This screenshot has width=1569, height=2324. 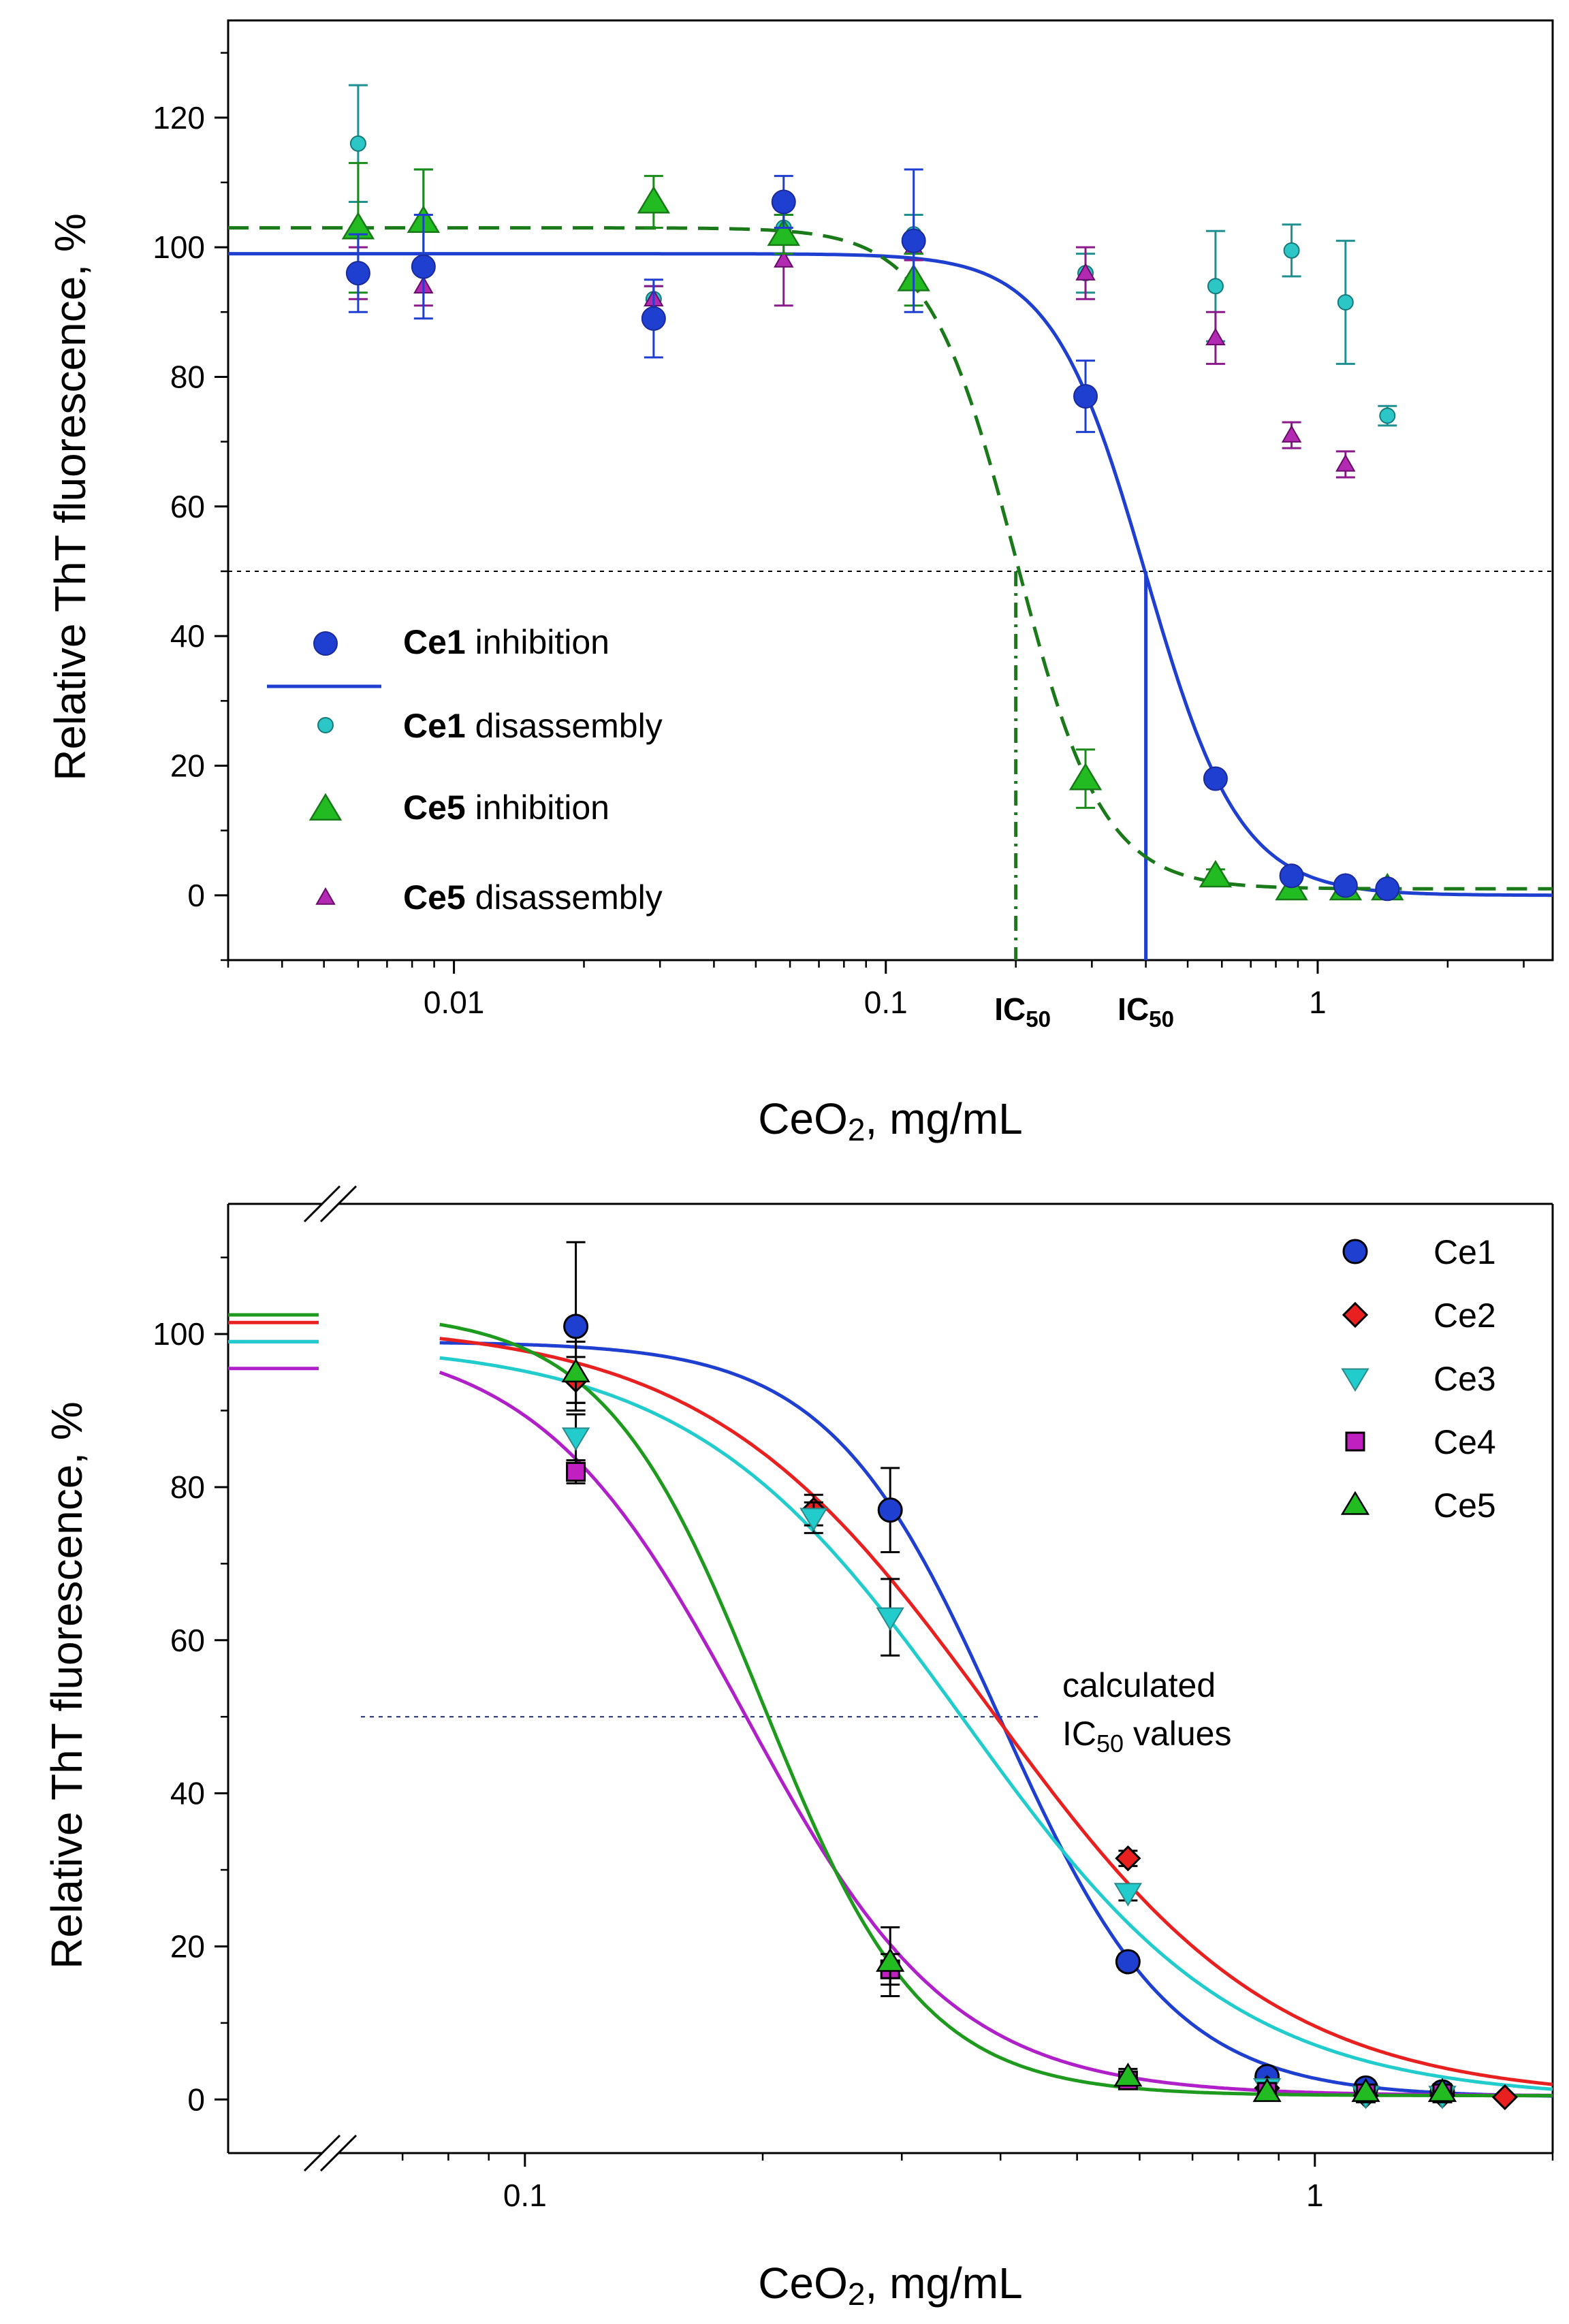 What do you see at coordinates (1178, 1734) in the screenshot?
I see `annotation-line2-rest: values` at bounding box center [1178, 1734].